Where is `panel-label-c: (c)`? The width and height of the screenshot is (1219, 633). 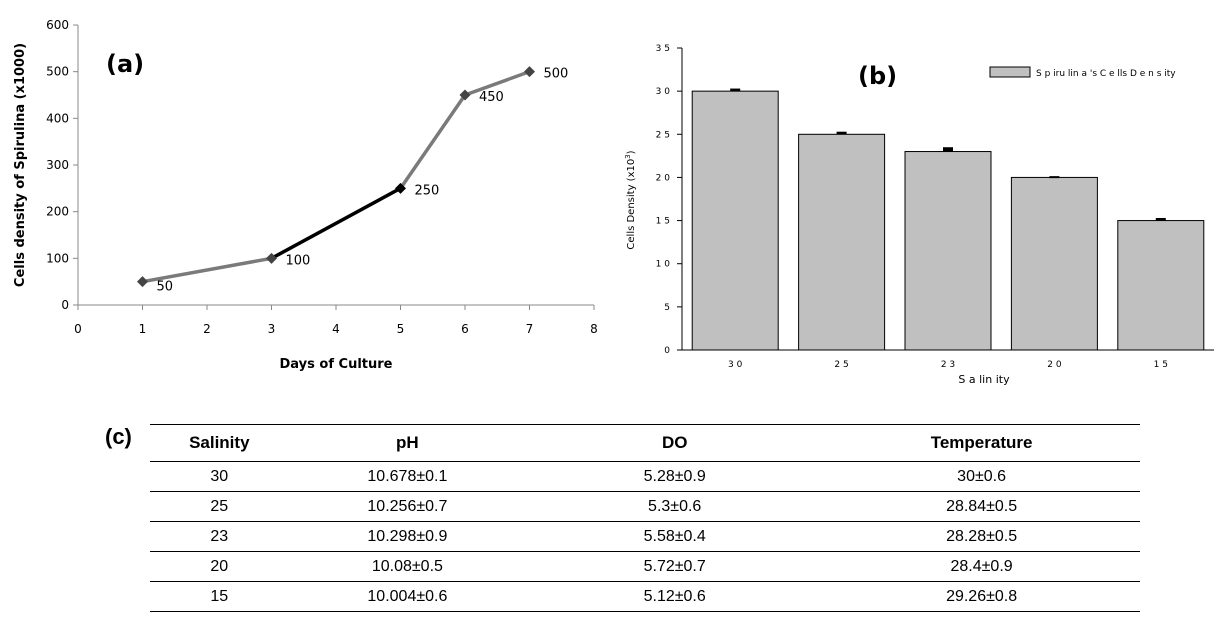 panel-label-c: (c) is located at coordinates (118, 436).